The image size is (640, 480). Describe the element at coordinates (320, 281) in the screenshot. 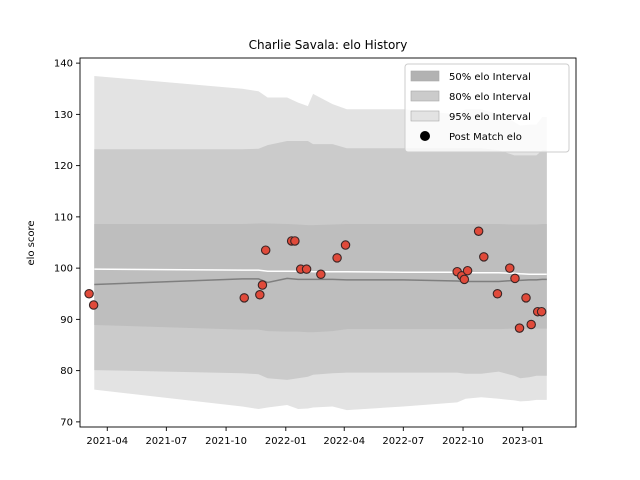

I see `mean-elo-line` at that location.